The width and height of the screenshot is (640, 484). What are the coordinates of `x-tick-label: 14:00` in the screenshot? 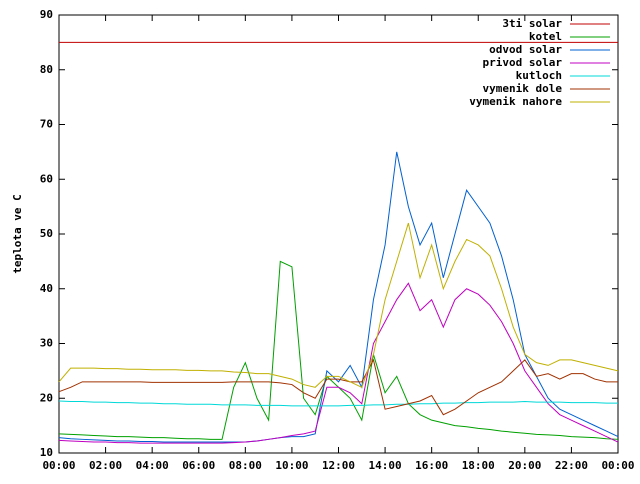 It's located at (385, 465).